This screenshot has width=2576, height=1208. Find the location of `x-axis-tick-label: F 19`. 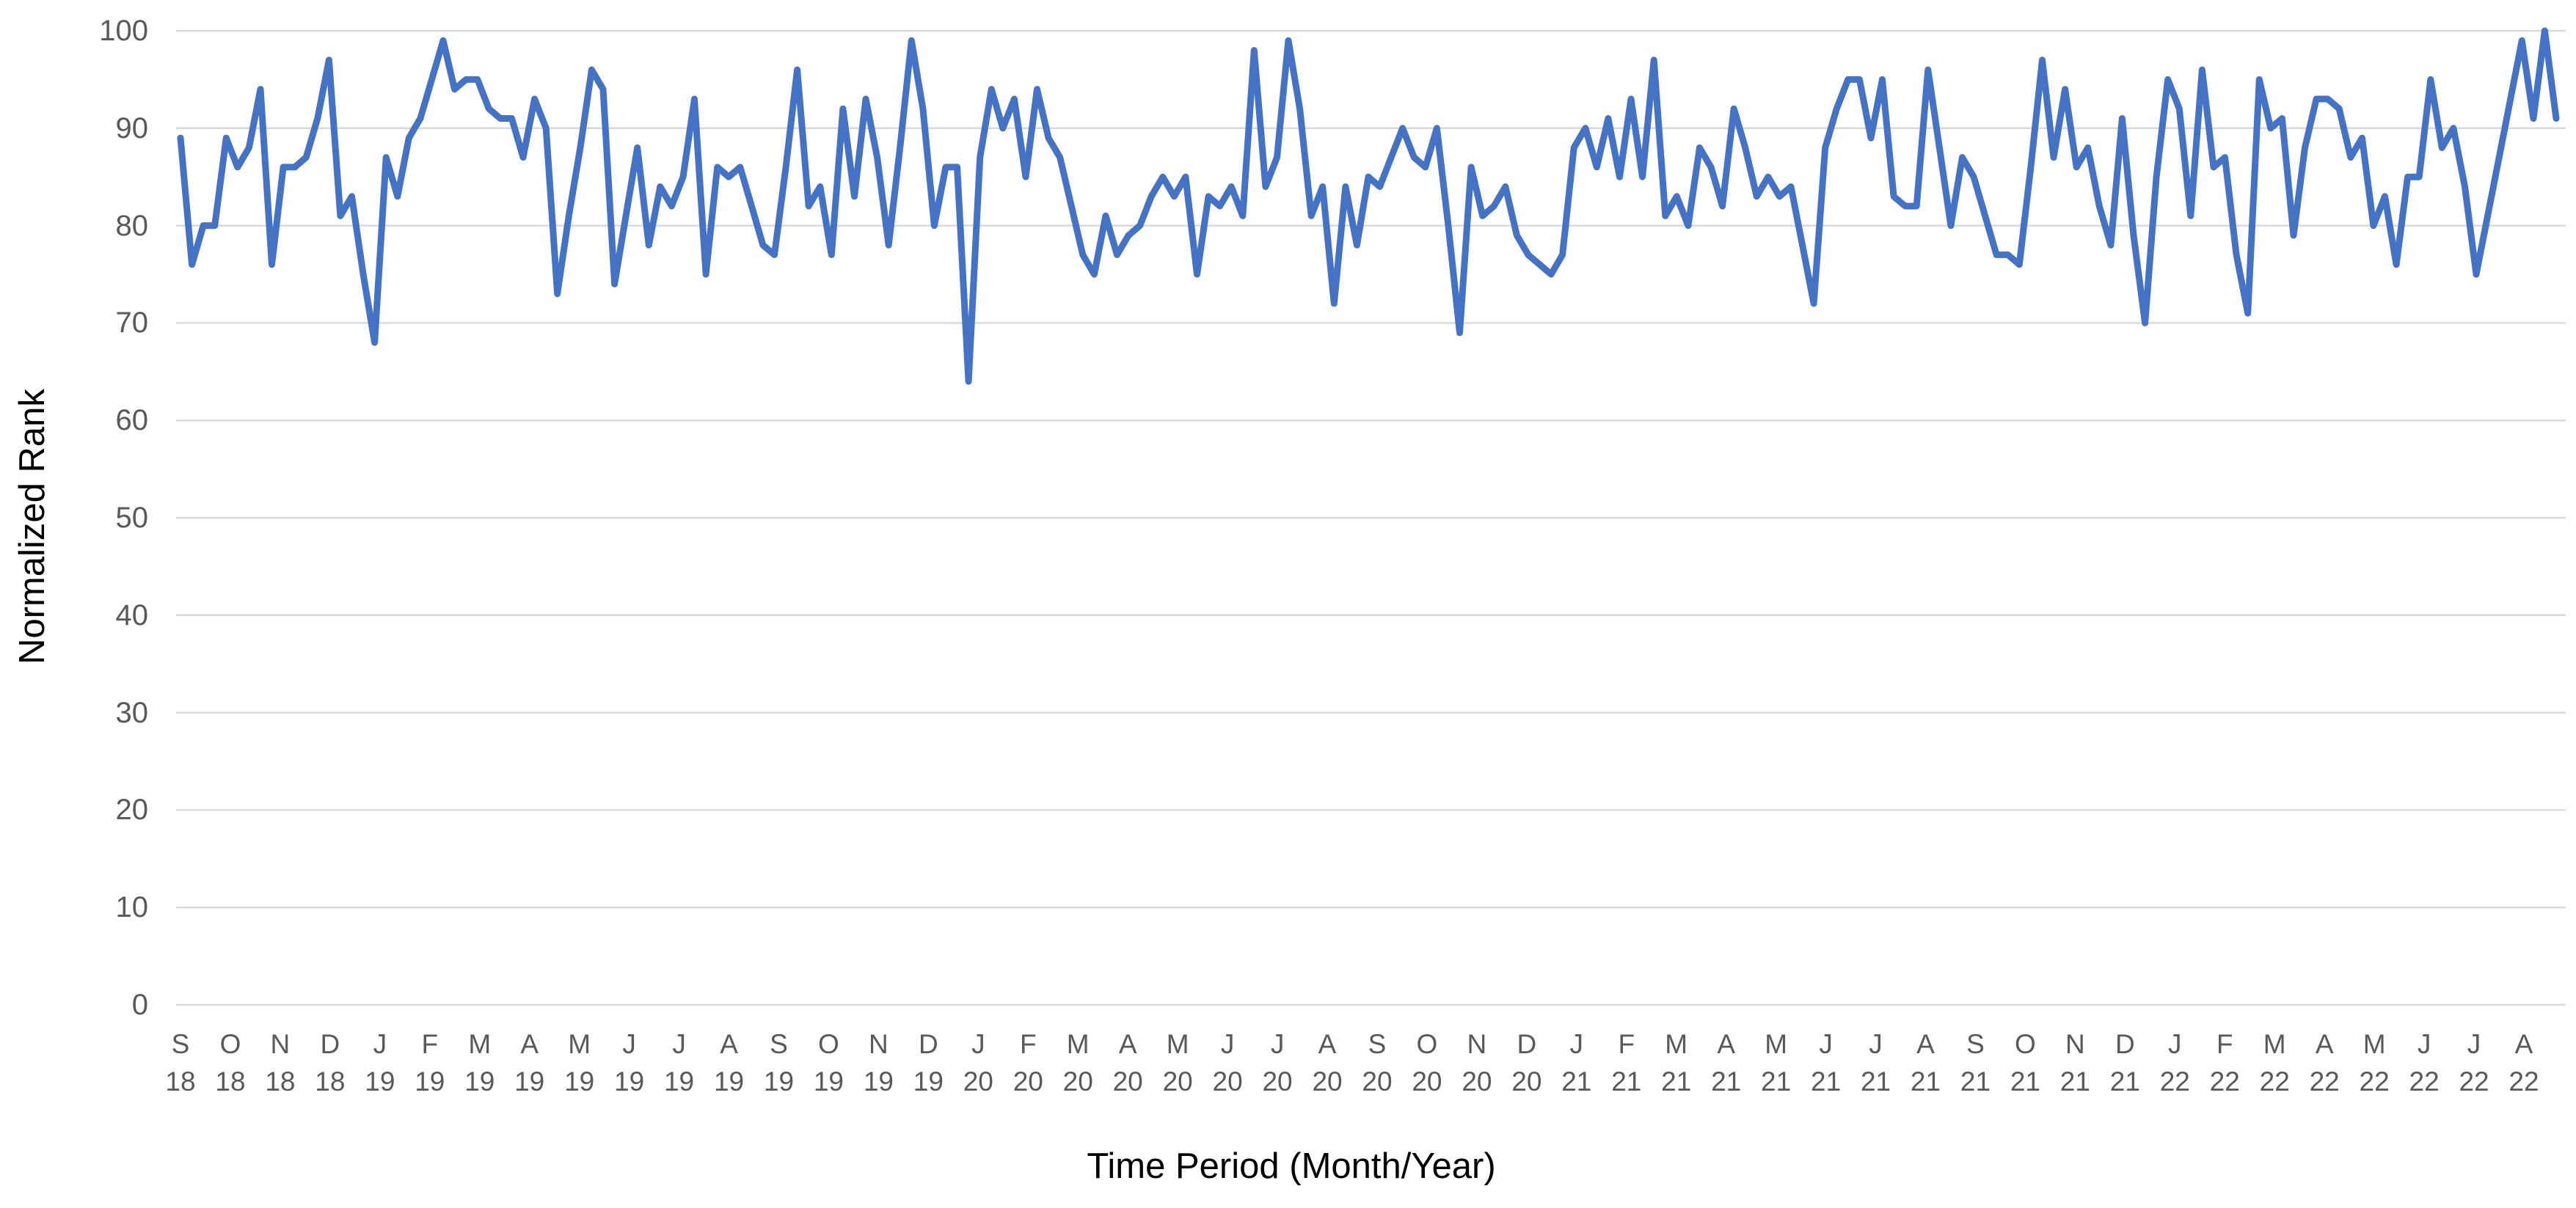

x-axis-tick-label: F 19 is located at coordinates (430, 1063).